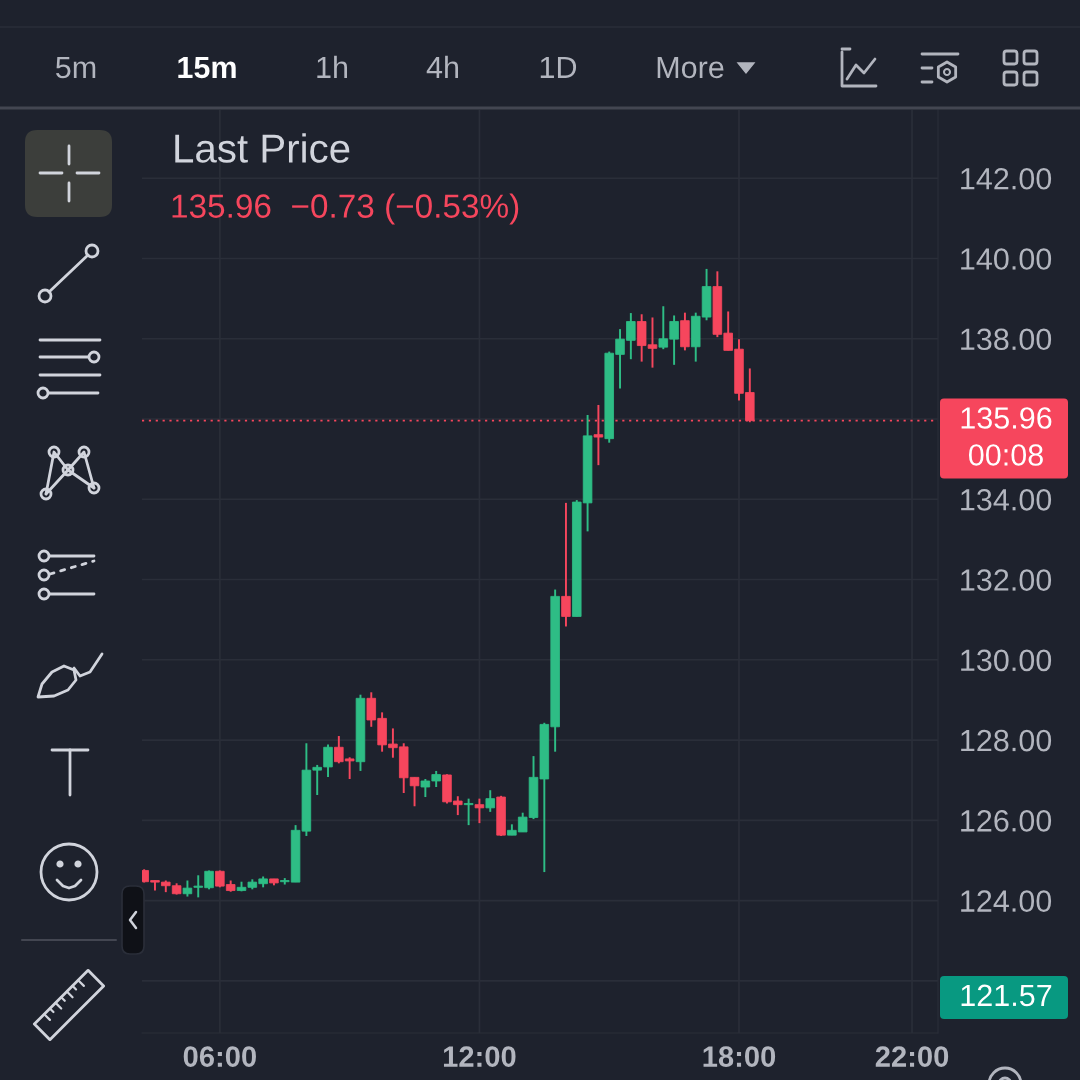  Describe the element at coordinates (1006, 740) in the screenshot. I see `y-tick-label: 128.00` at that location.